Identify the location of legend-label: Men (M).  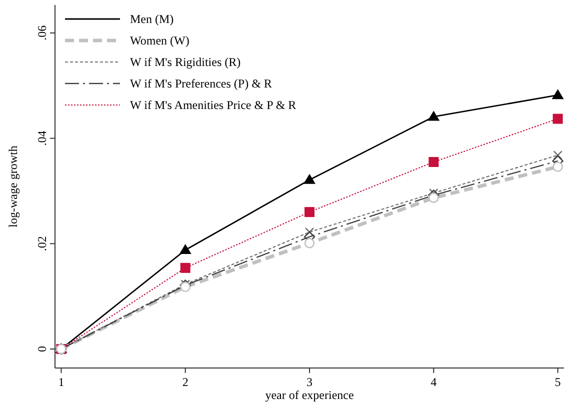
(152, 19).